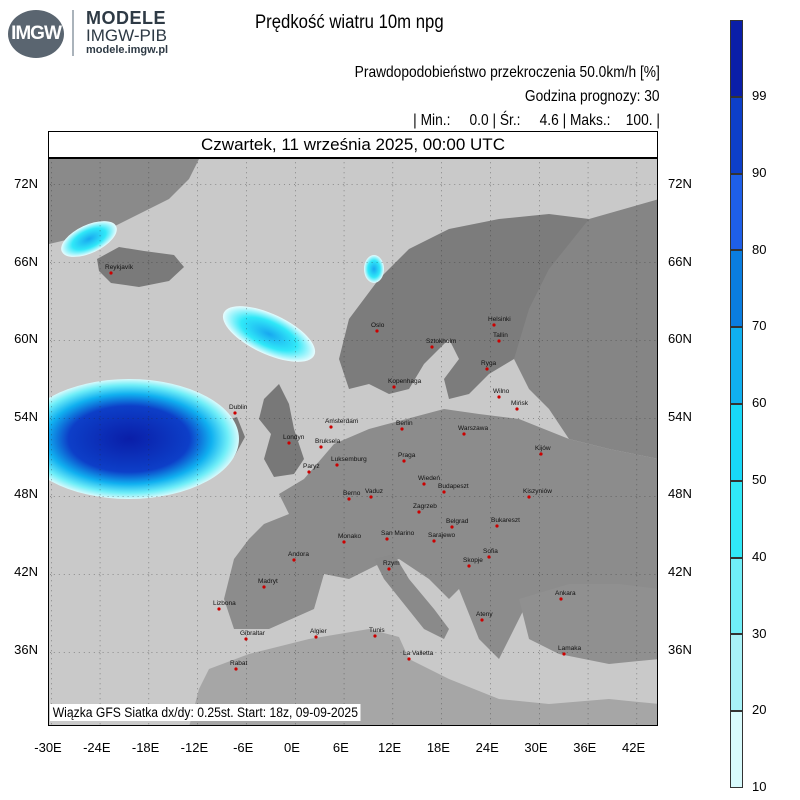  What do you see at coordinates (26, 261) in the screenshot?
I see `lat-label-left: 66N` at bounding box center [26, 261].